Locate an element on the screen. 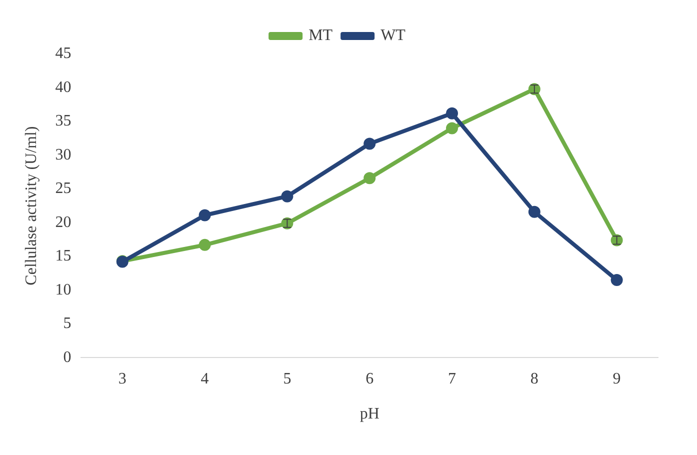  x-tick-label: 3 is located at coordinates (122, 379).